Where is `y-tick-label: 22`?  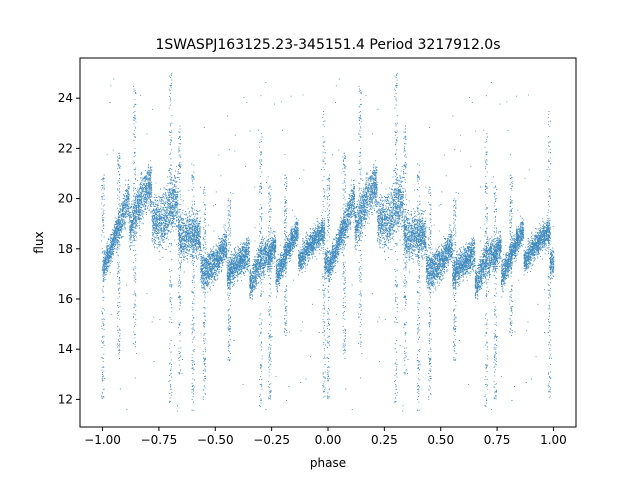 y-tick-label: 22 is located at coordinates (65, 148).